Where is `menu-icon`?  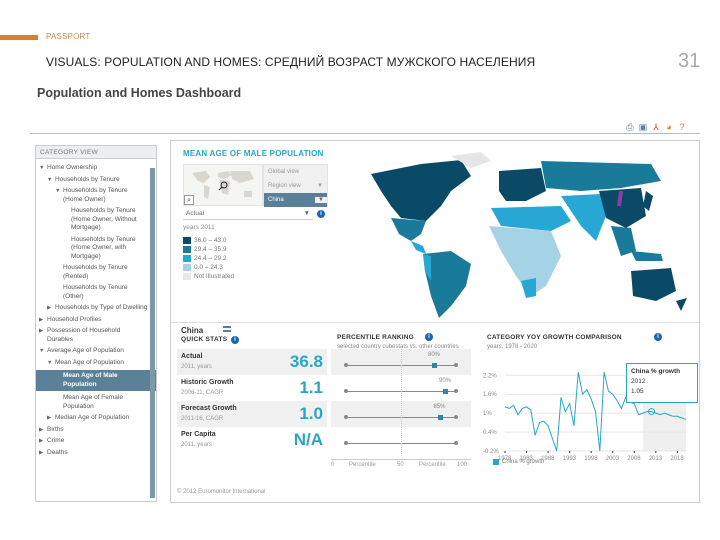
menu-icon is located at coordinates (227, 329).